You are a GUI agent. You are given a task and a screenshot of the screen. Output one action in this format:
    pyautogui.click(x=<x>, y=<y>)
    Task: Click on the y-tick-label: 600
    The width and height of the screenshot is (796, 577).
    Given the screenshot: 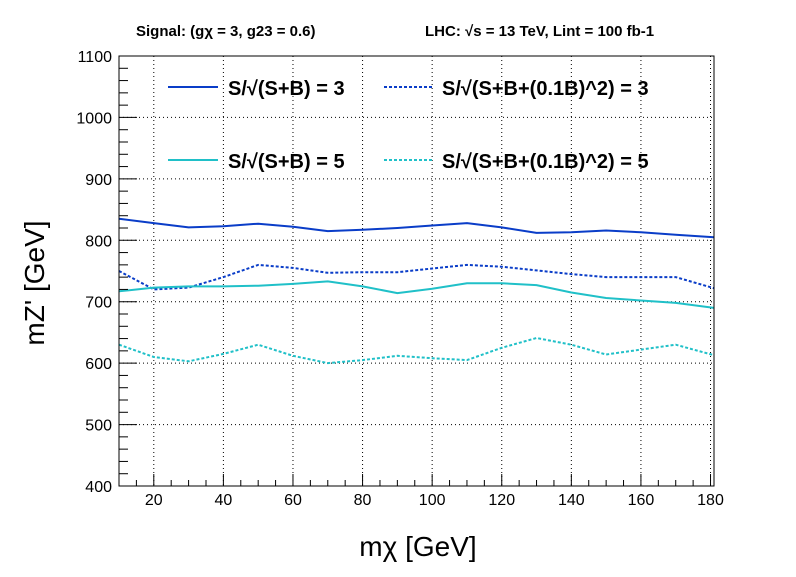 What is the action you would take?
    pyautogui.click(x=98, y=364)
    